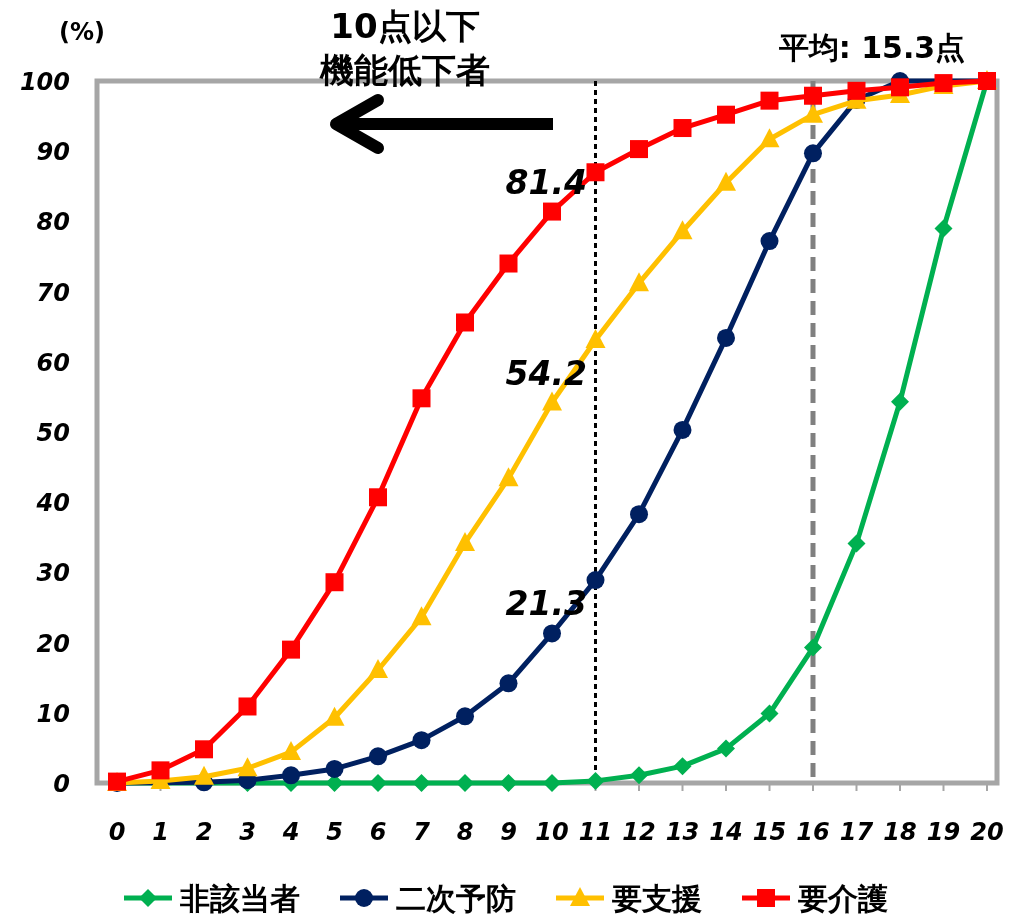 The height and width of the screenshot is (924, 1012). What do you see at coordinates (82, 32) in the screenshot?
I see `y-axis-title: (%)` at bounding box center [82, 32].